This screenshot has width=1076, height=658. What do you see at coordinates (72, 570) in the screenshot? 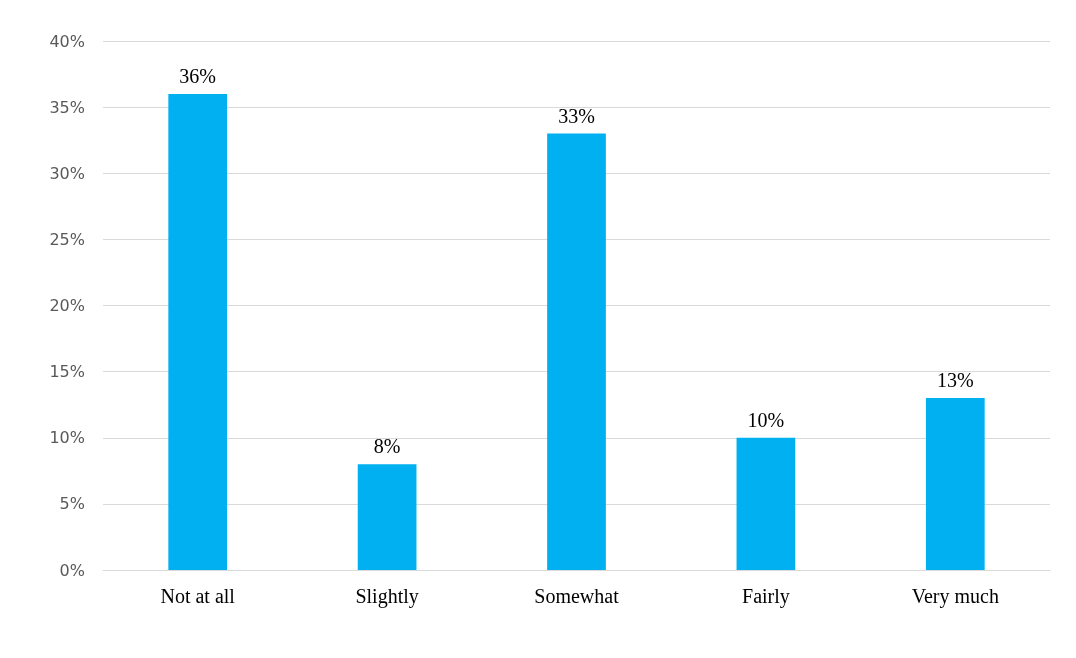
I see `y-tick-label: 0%` at bounding box center [72, 570].